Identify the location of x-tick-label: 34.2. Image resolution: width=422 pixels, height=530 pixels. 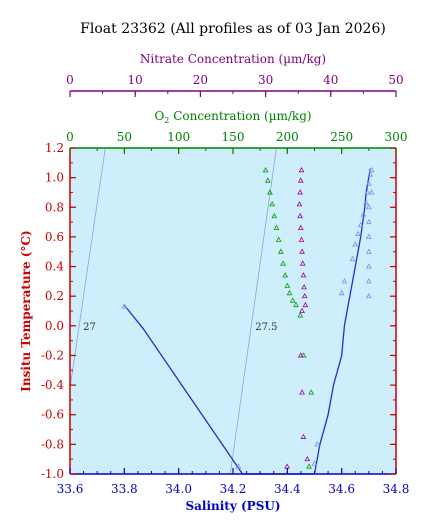
(233, 489).